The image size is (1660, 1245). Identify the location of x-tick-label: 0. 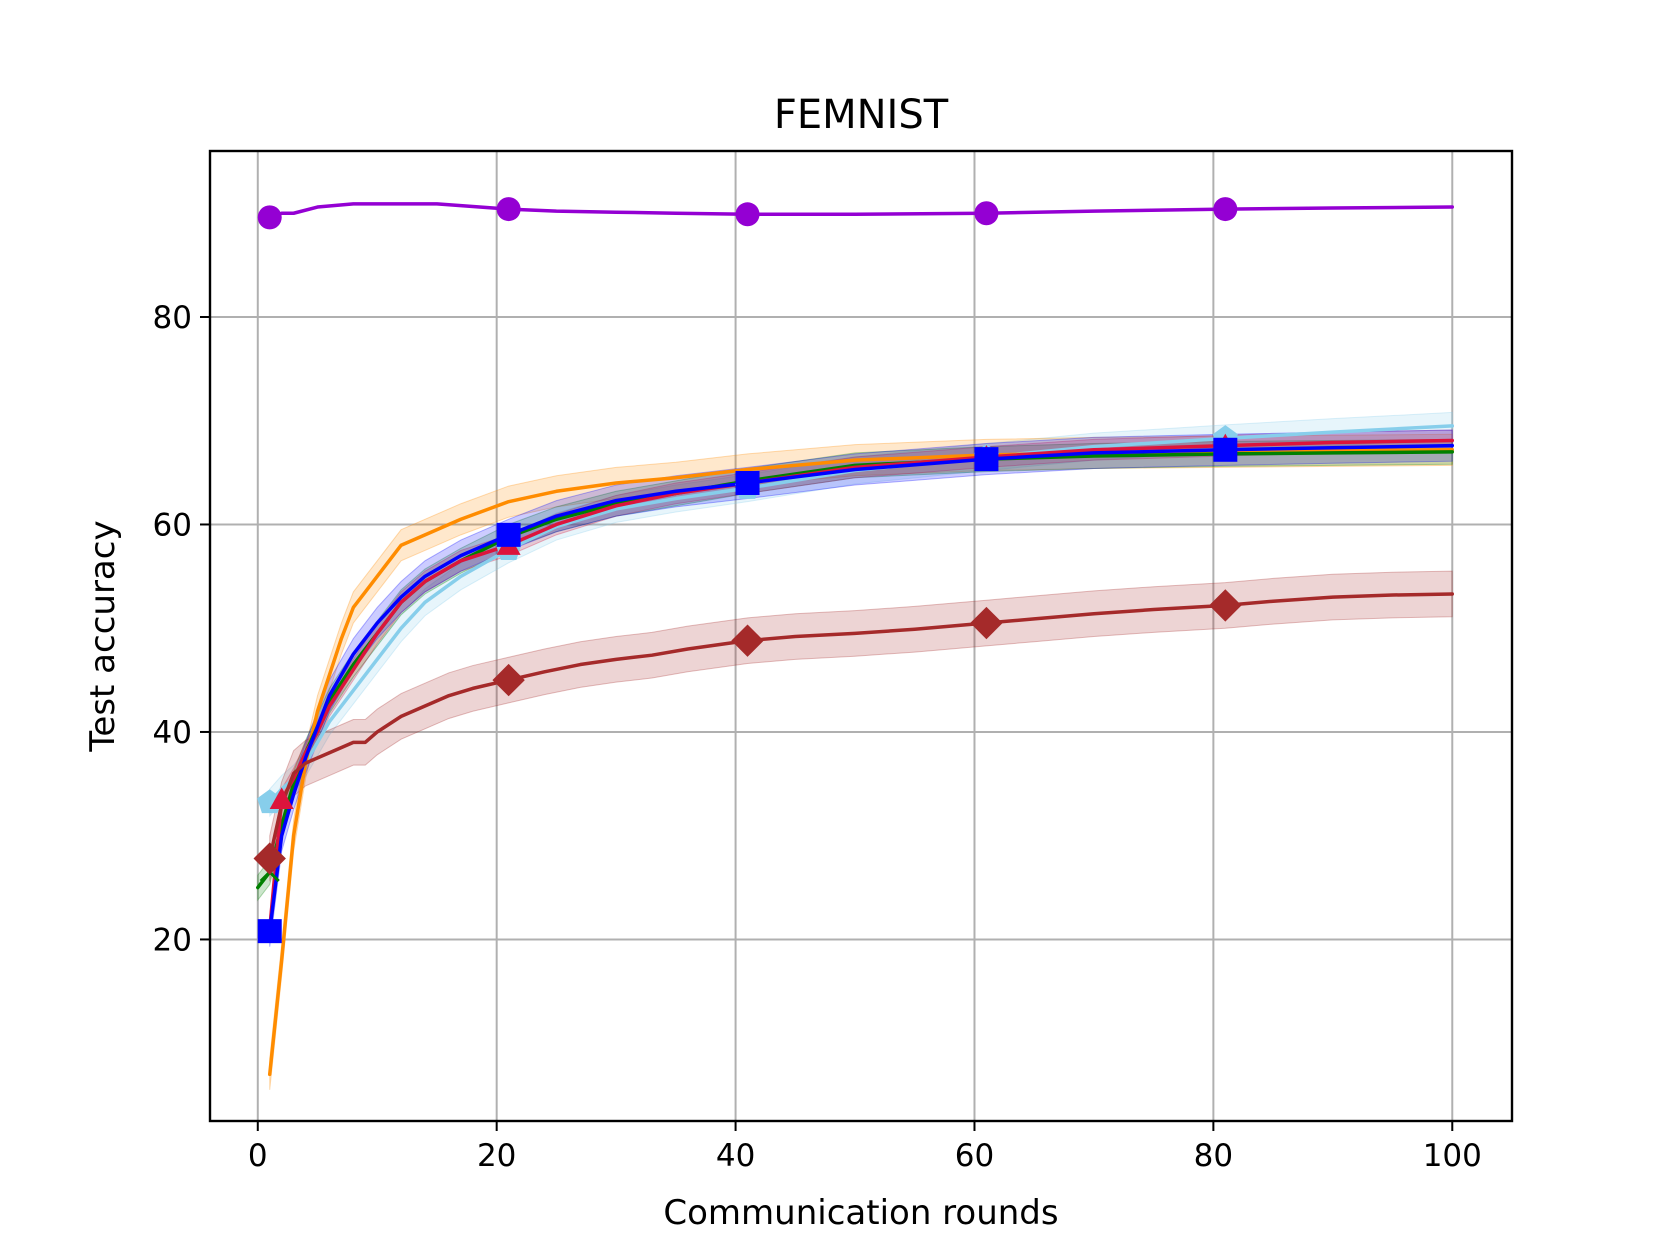
(258, 1156).